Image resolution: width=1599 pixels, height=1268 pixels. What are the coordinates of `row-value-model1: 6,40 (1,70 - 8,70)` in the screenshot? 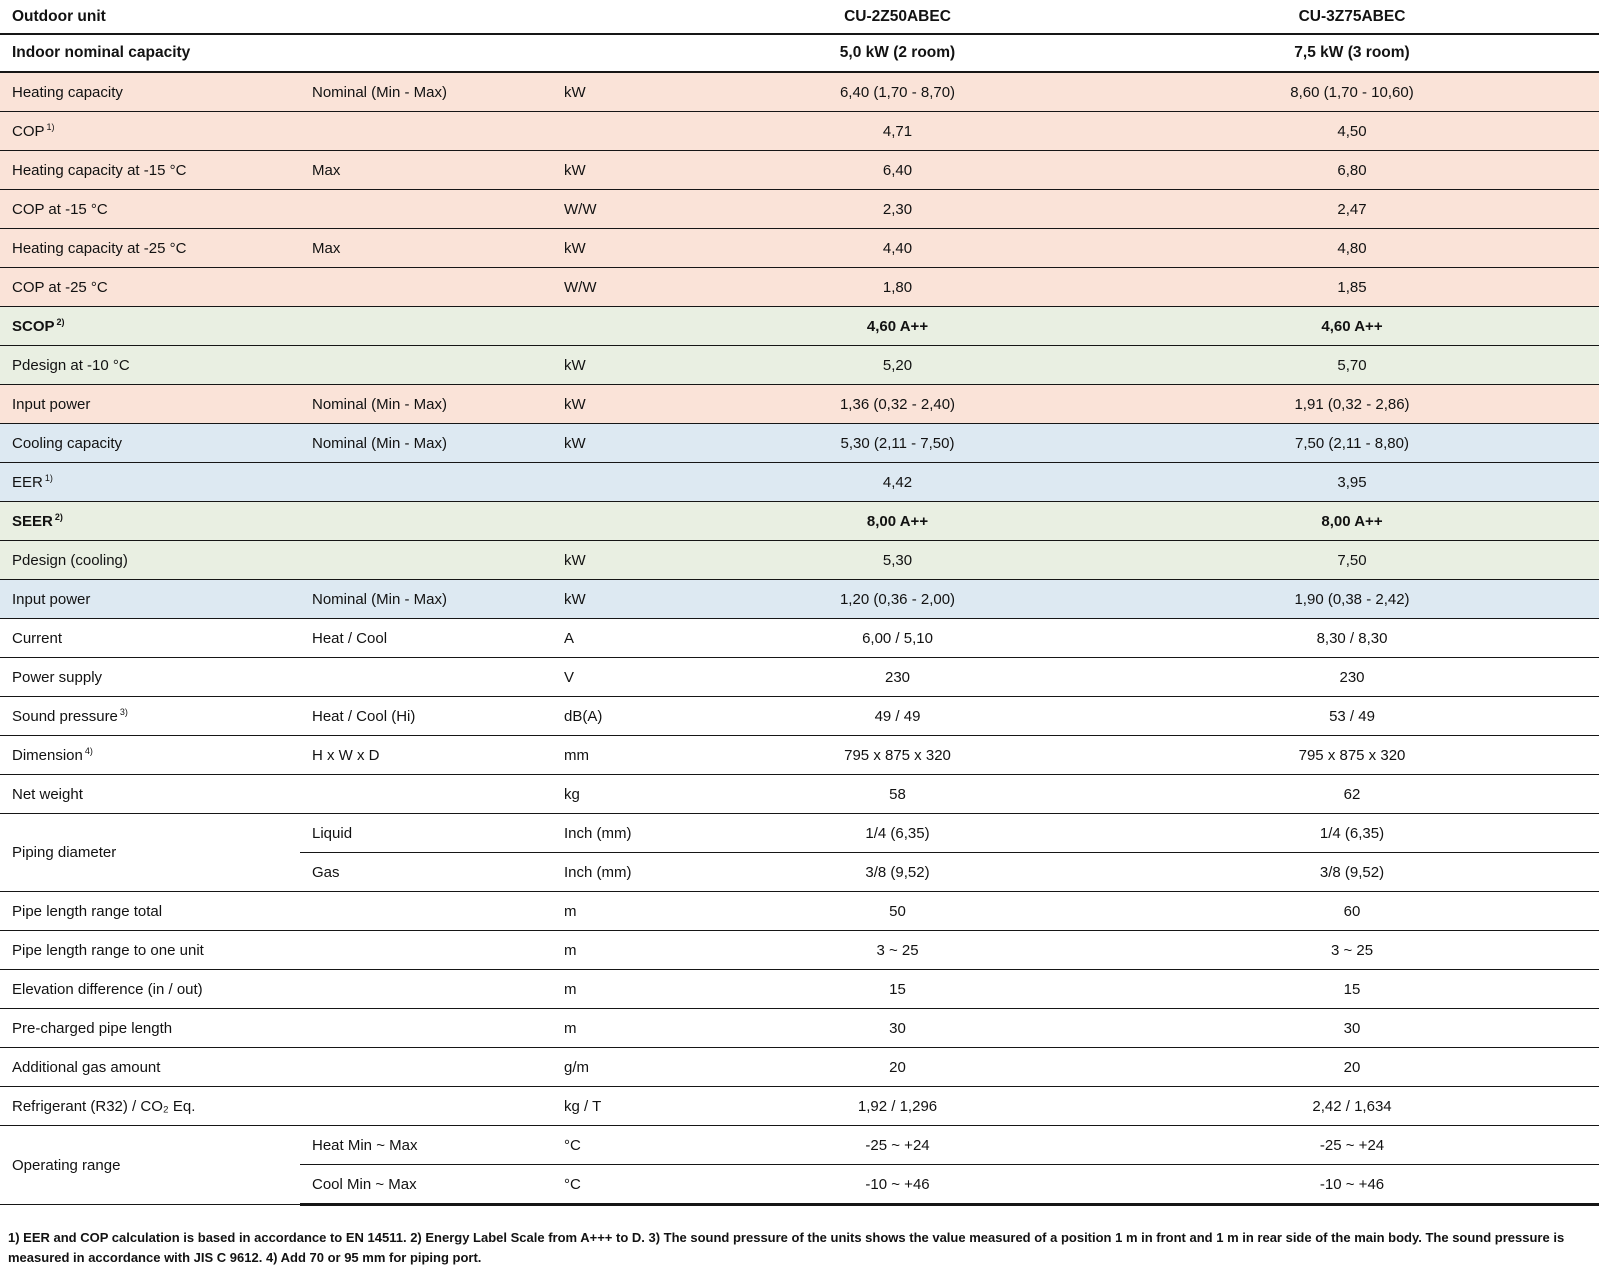 It's located at (898, 92).